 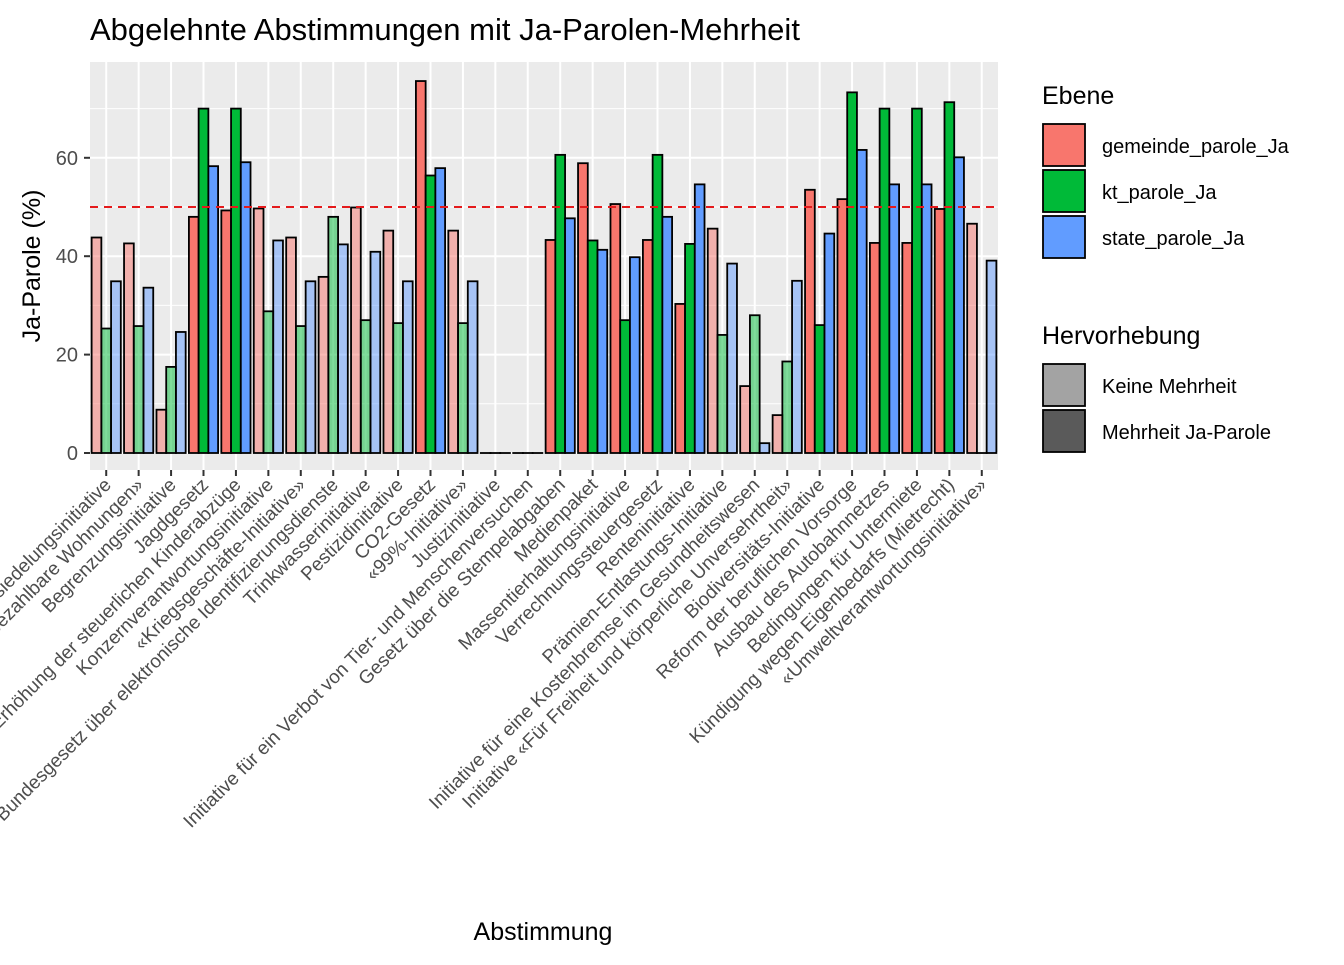 I want to click on legend-key-gemeinde_parole_Ja, so click(x=1064, y=145).